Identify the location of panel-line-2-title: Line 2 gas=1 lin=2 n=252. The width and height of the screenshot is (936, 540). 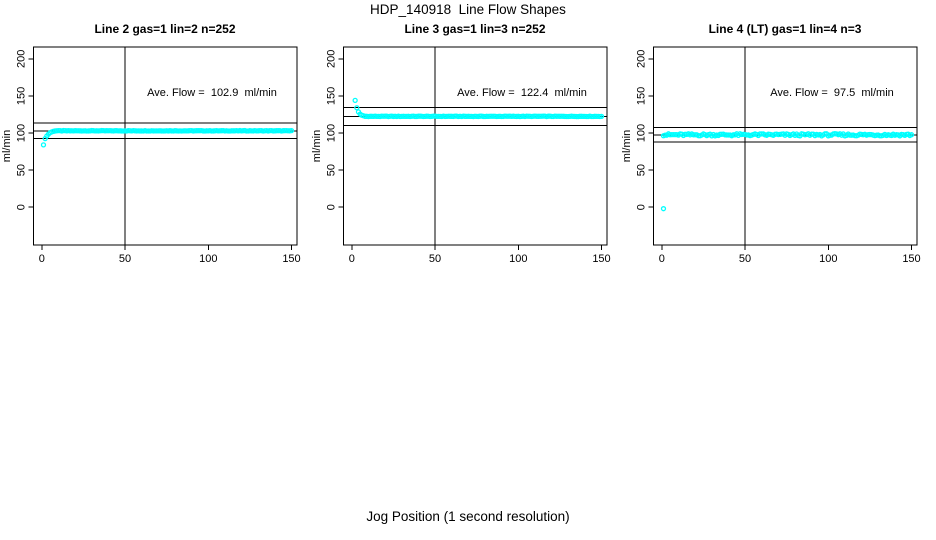
(165, 29).